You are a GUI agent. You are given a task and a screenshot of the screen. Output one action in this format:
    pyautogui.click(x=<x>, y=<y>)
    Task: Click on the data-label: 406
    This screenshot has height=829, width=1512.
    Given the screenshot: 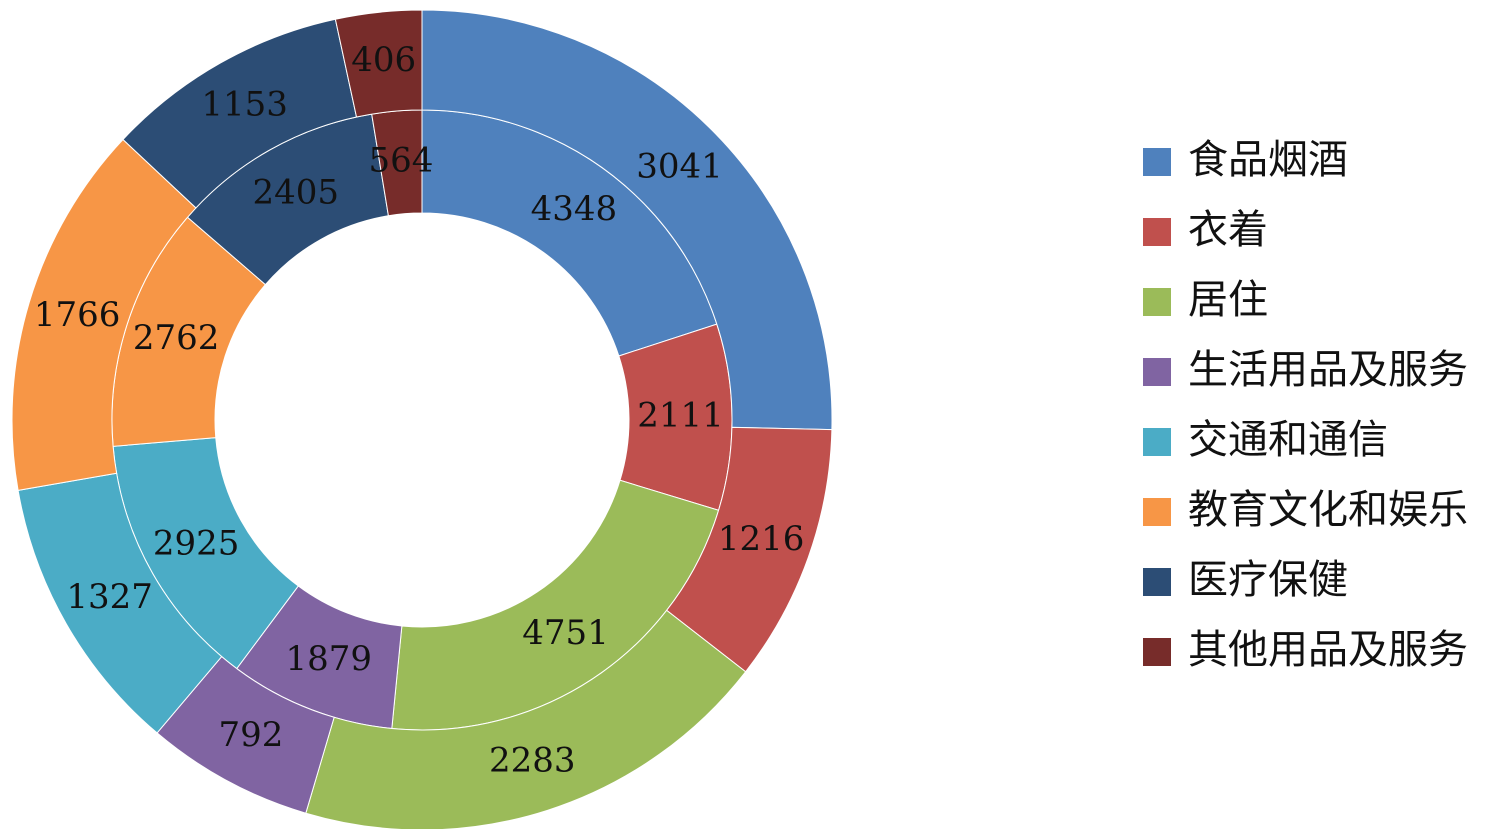 What is the action you would take?
    pyautogui.click(x=383, y=60)
    